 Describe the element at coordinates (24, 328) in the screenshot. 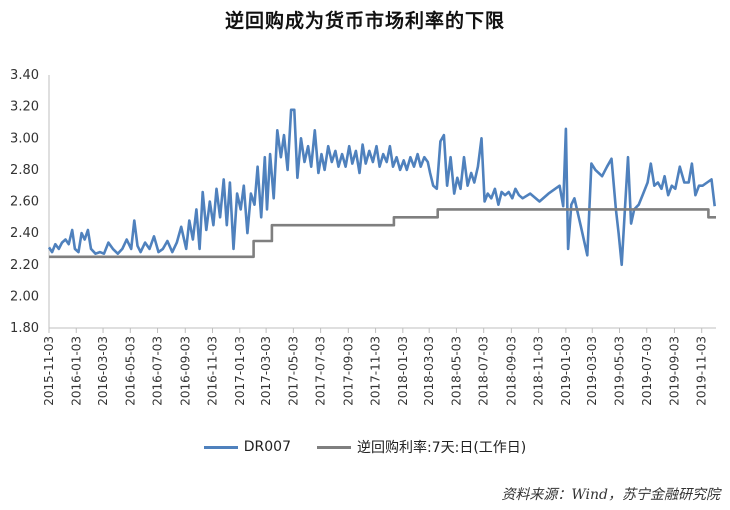

I see `y-tick-label: 1.80` at that location.